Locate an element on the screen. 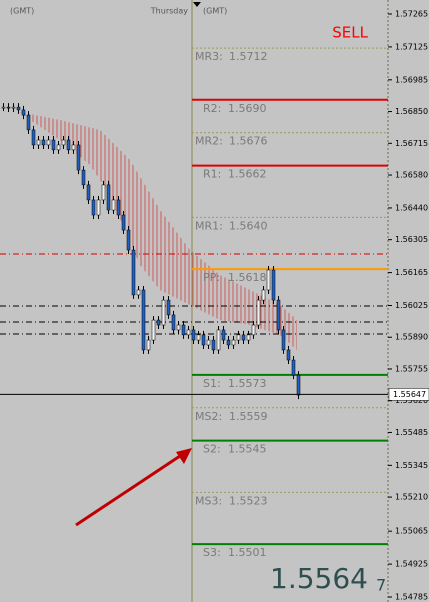 This screenshot has height=602, width=429. pivot-name: MR3: is located at coordinates (209, 56).